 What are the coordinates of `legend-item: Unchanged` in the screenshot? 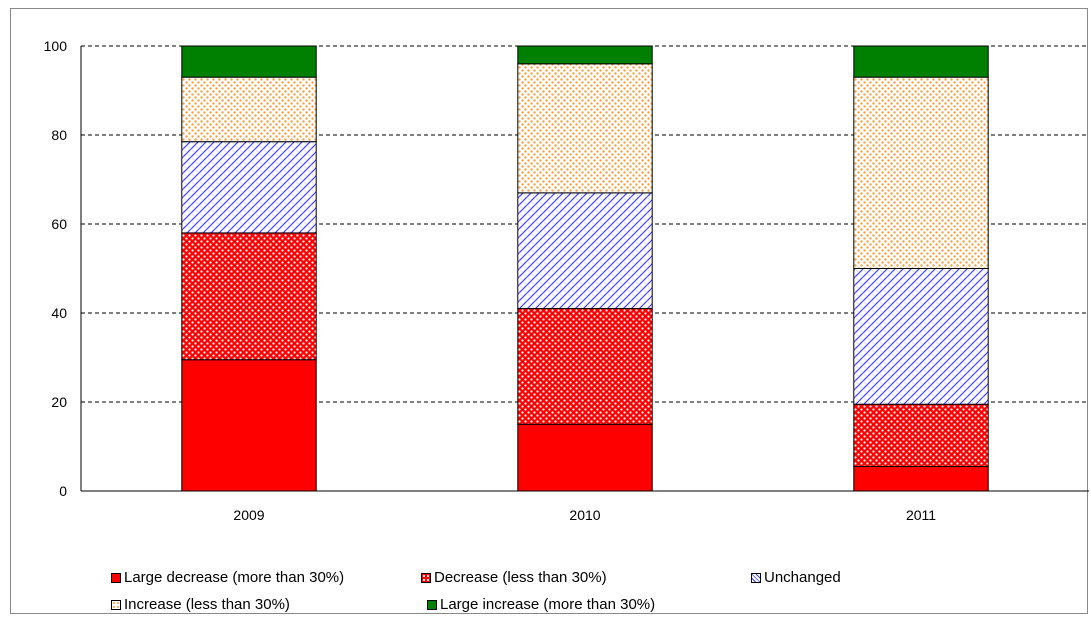 It's located at (796, 577).